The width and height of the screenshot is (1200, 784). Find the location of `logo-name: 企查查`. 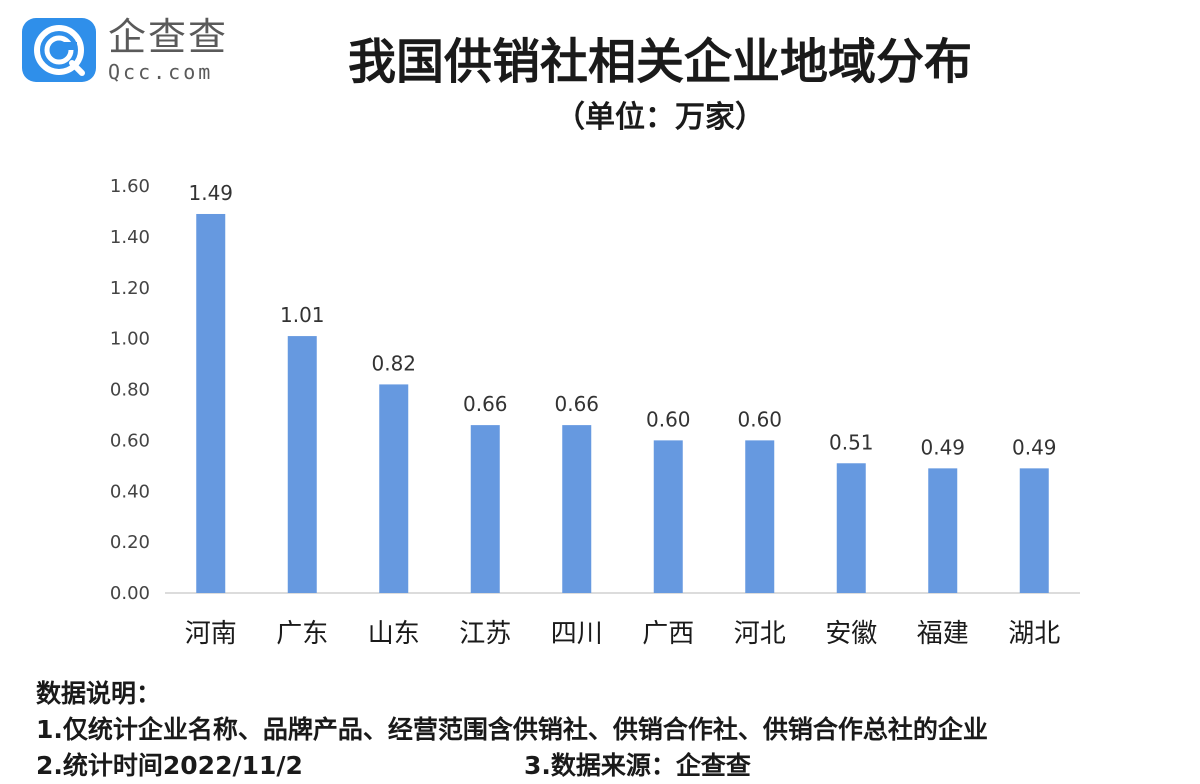

logo-name: 企查查 is located at coordinates (168, 37).